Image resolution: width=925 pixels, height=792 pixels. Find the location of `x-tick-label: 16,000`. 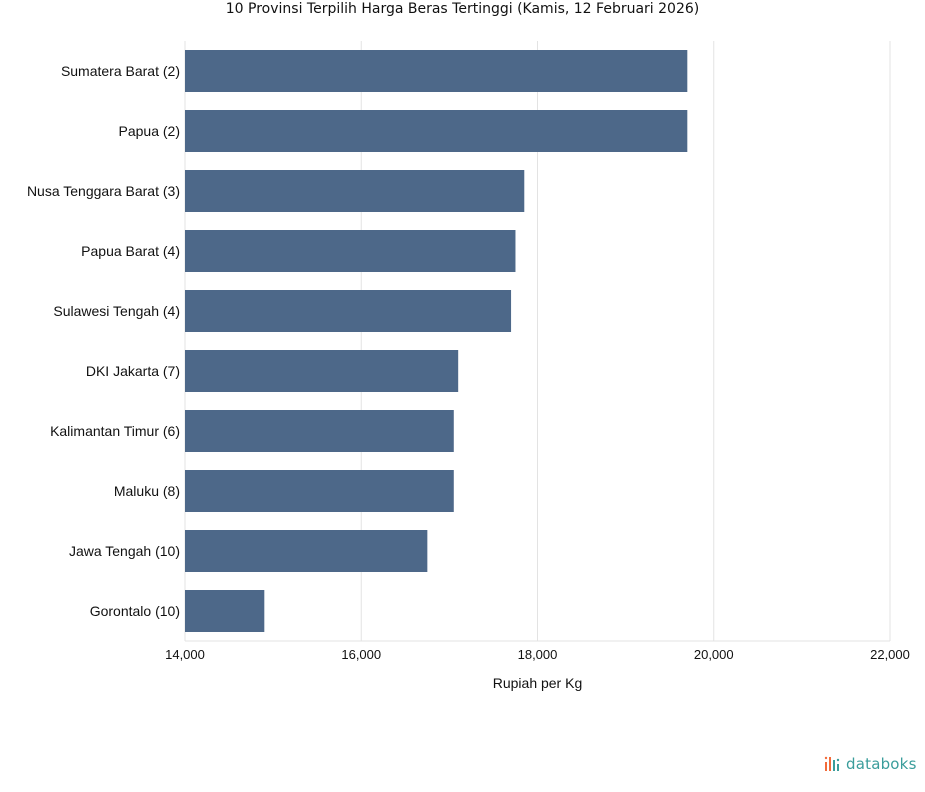

x-tick-label: 16,000 is located at coordinates (361, 654).